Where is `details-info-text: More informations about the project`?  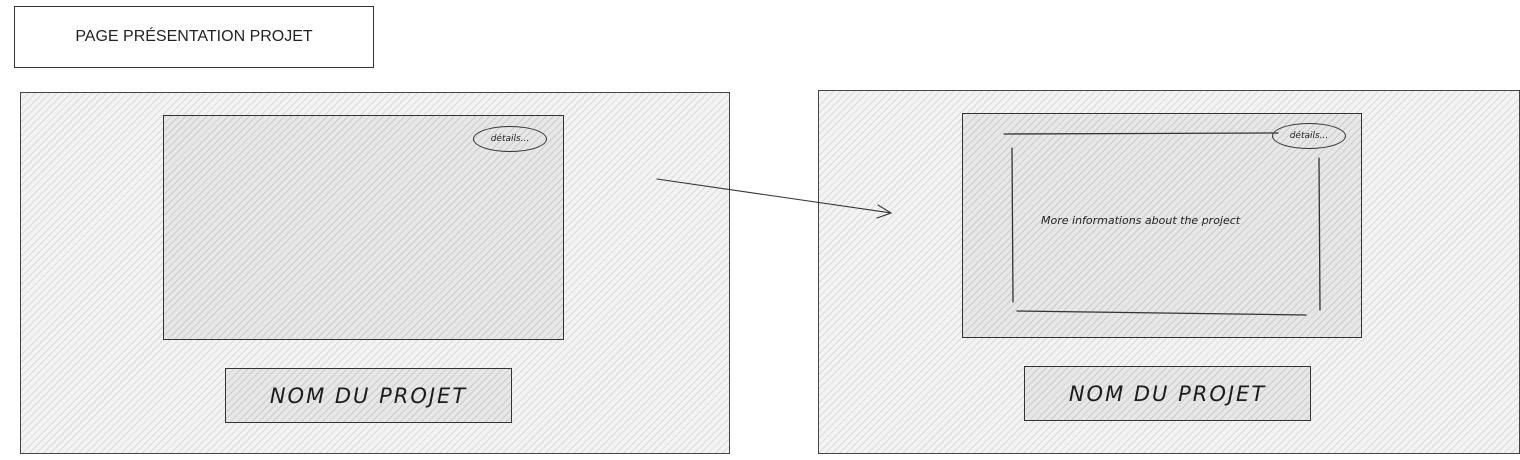
details-info-text: More informations about the project is located at coordinates (1141, 220).